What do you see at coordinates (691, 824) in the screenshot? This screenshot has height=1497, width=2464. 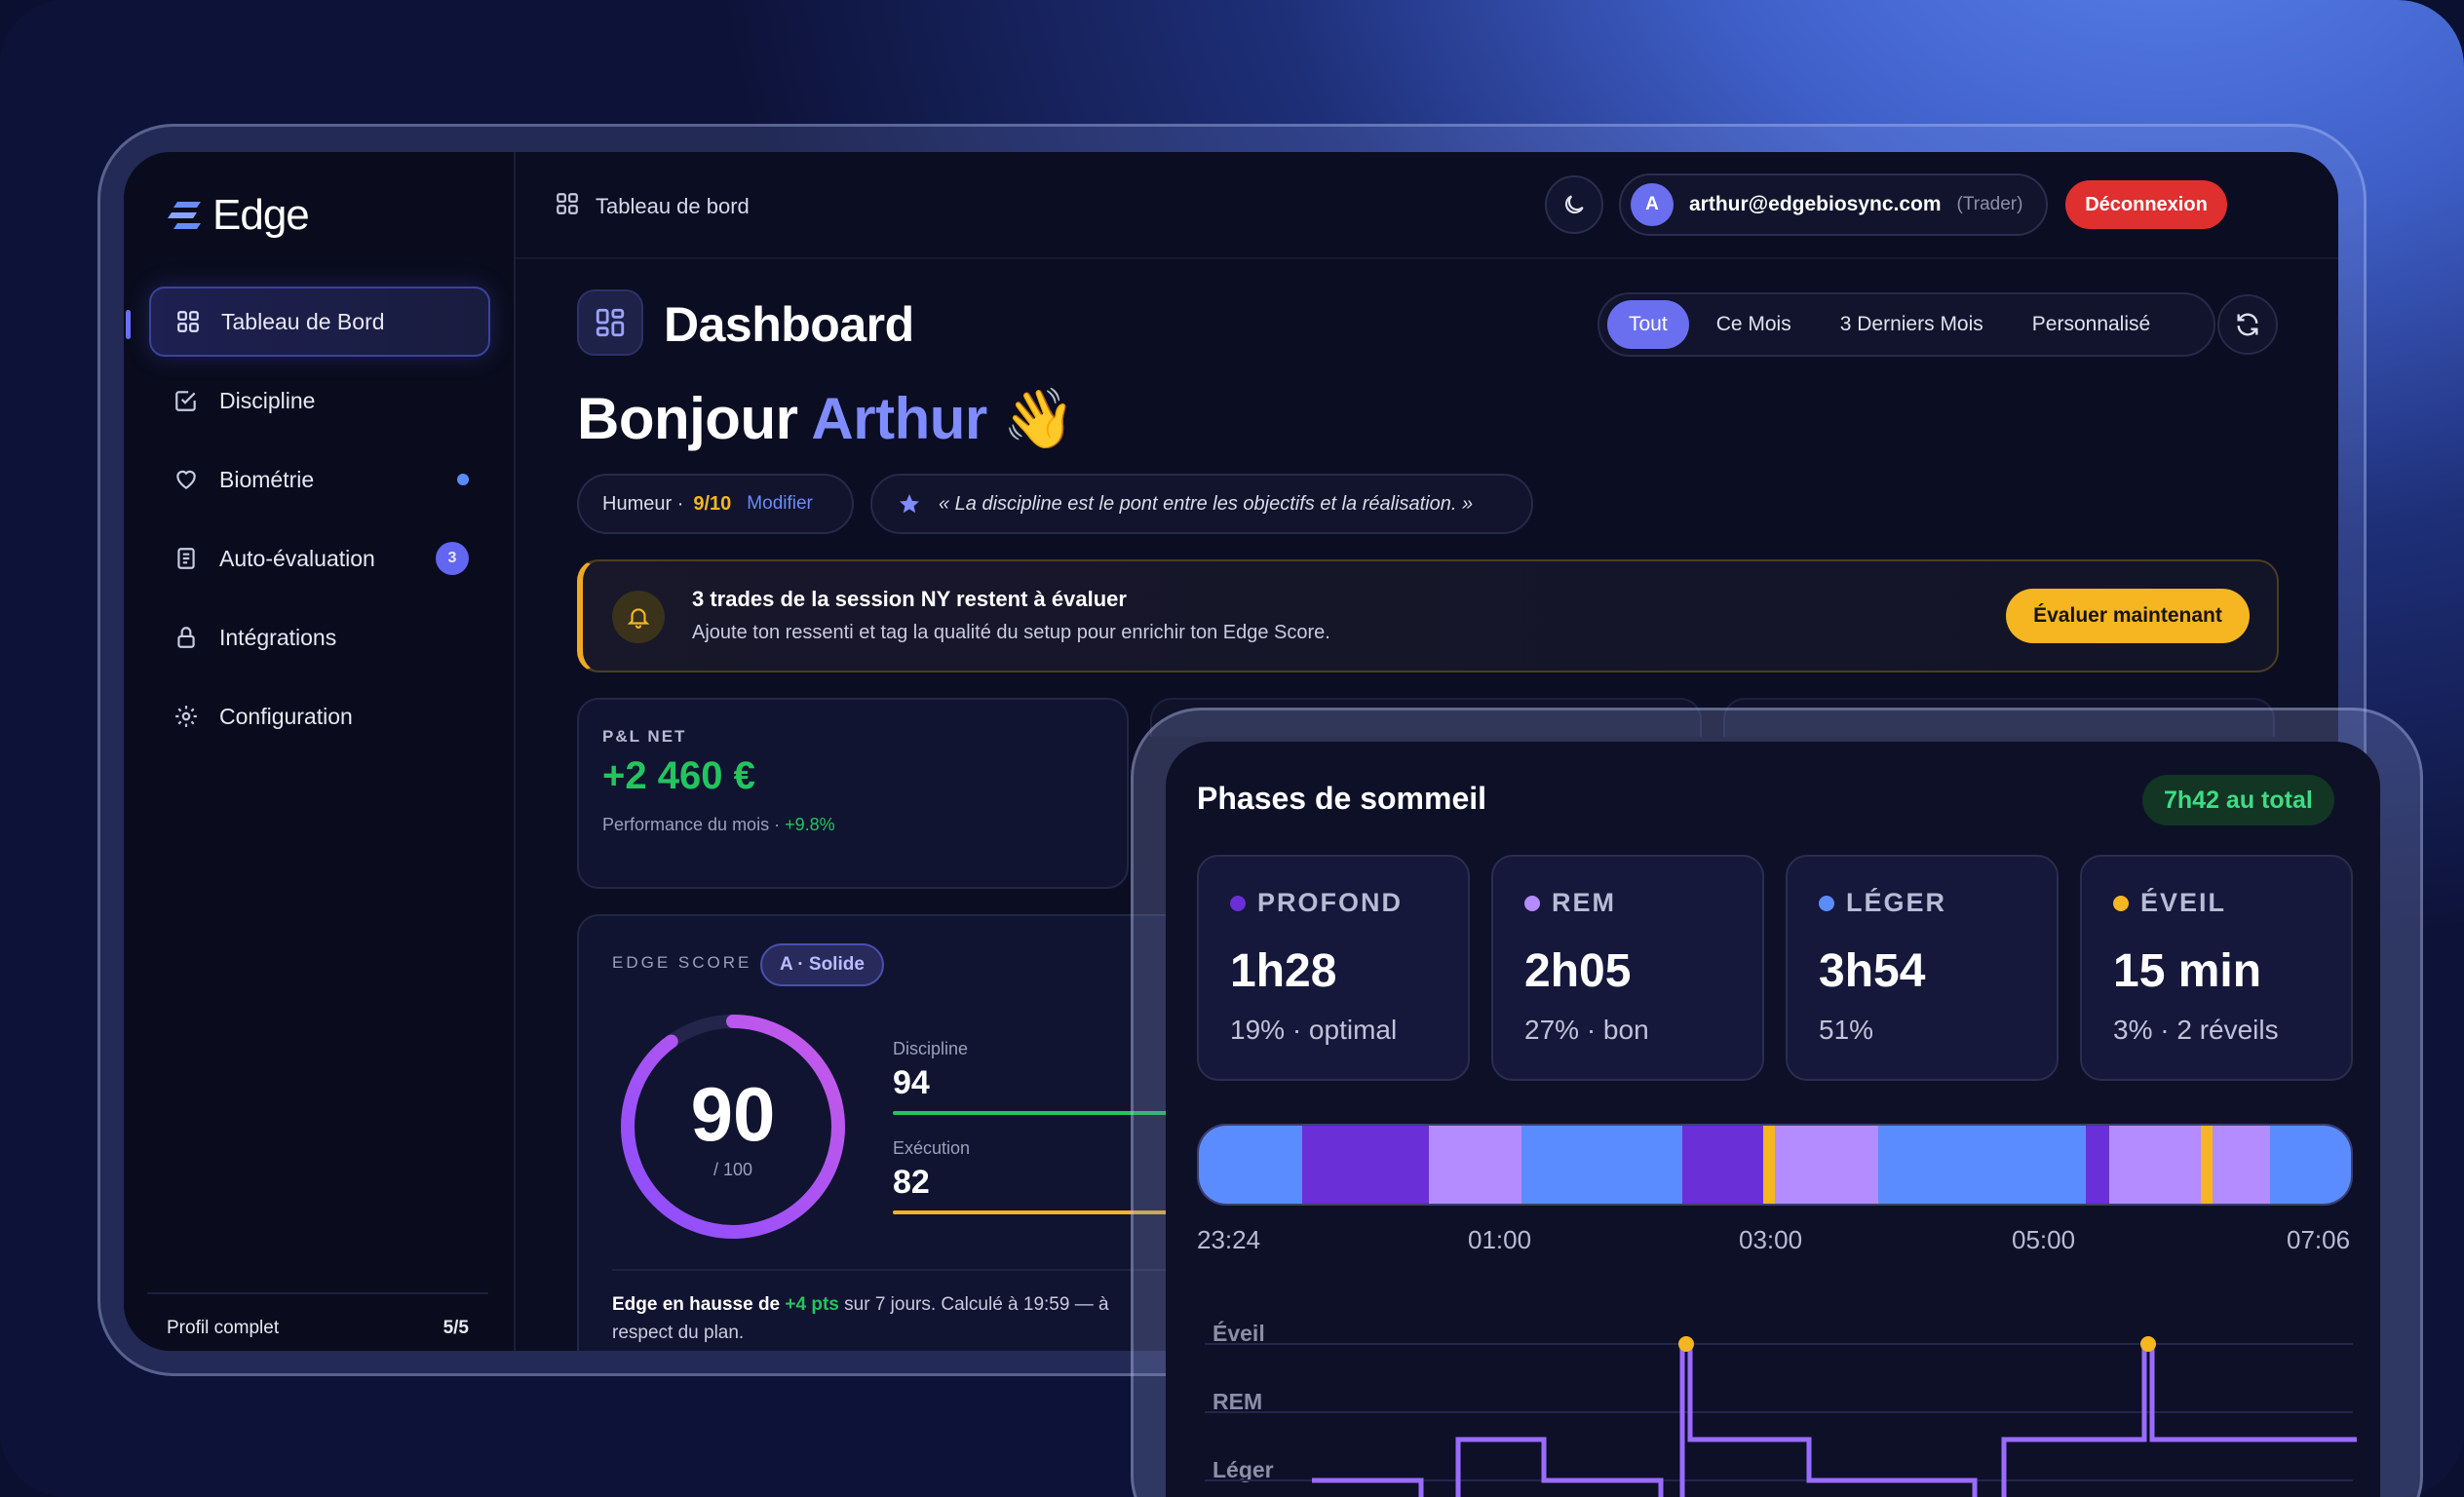 I see `pnl-sub-text: Performance du mois ·` at bounding box center [691, 824].